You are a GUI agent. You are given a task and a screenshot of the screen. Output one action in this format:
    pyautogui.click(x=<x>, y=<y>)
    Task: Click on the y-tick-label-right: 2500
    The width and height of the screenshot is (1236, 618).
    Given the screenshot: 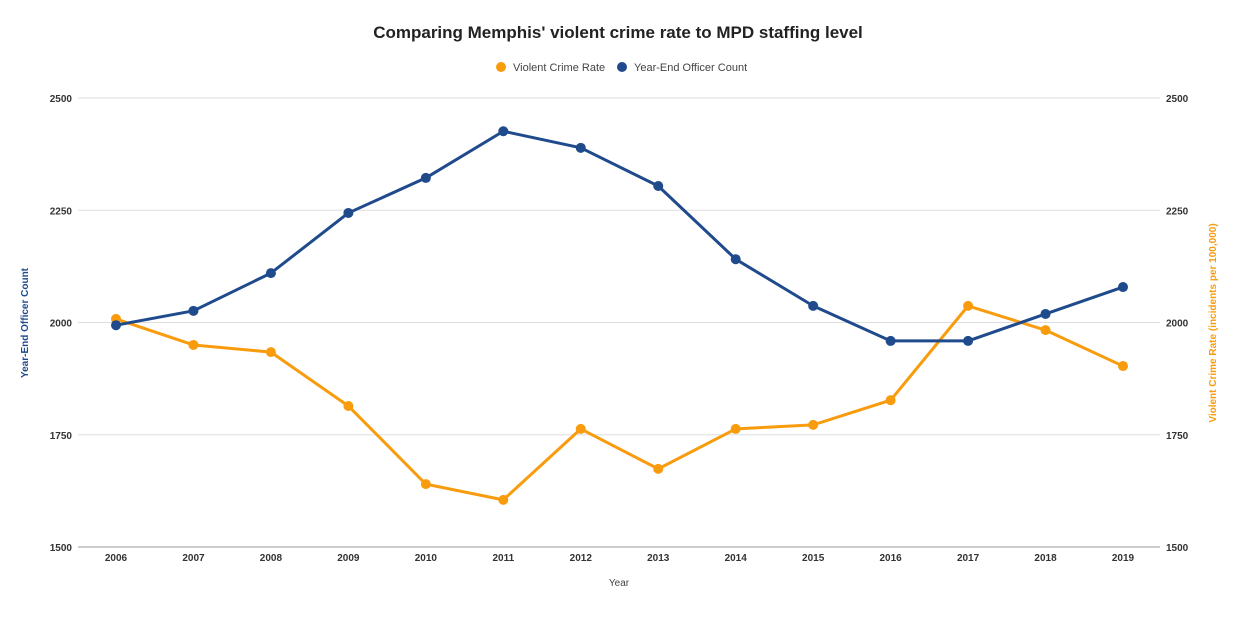 What is the action you would take?
    pyautogui.click(x=1177, y=99)
    